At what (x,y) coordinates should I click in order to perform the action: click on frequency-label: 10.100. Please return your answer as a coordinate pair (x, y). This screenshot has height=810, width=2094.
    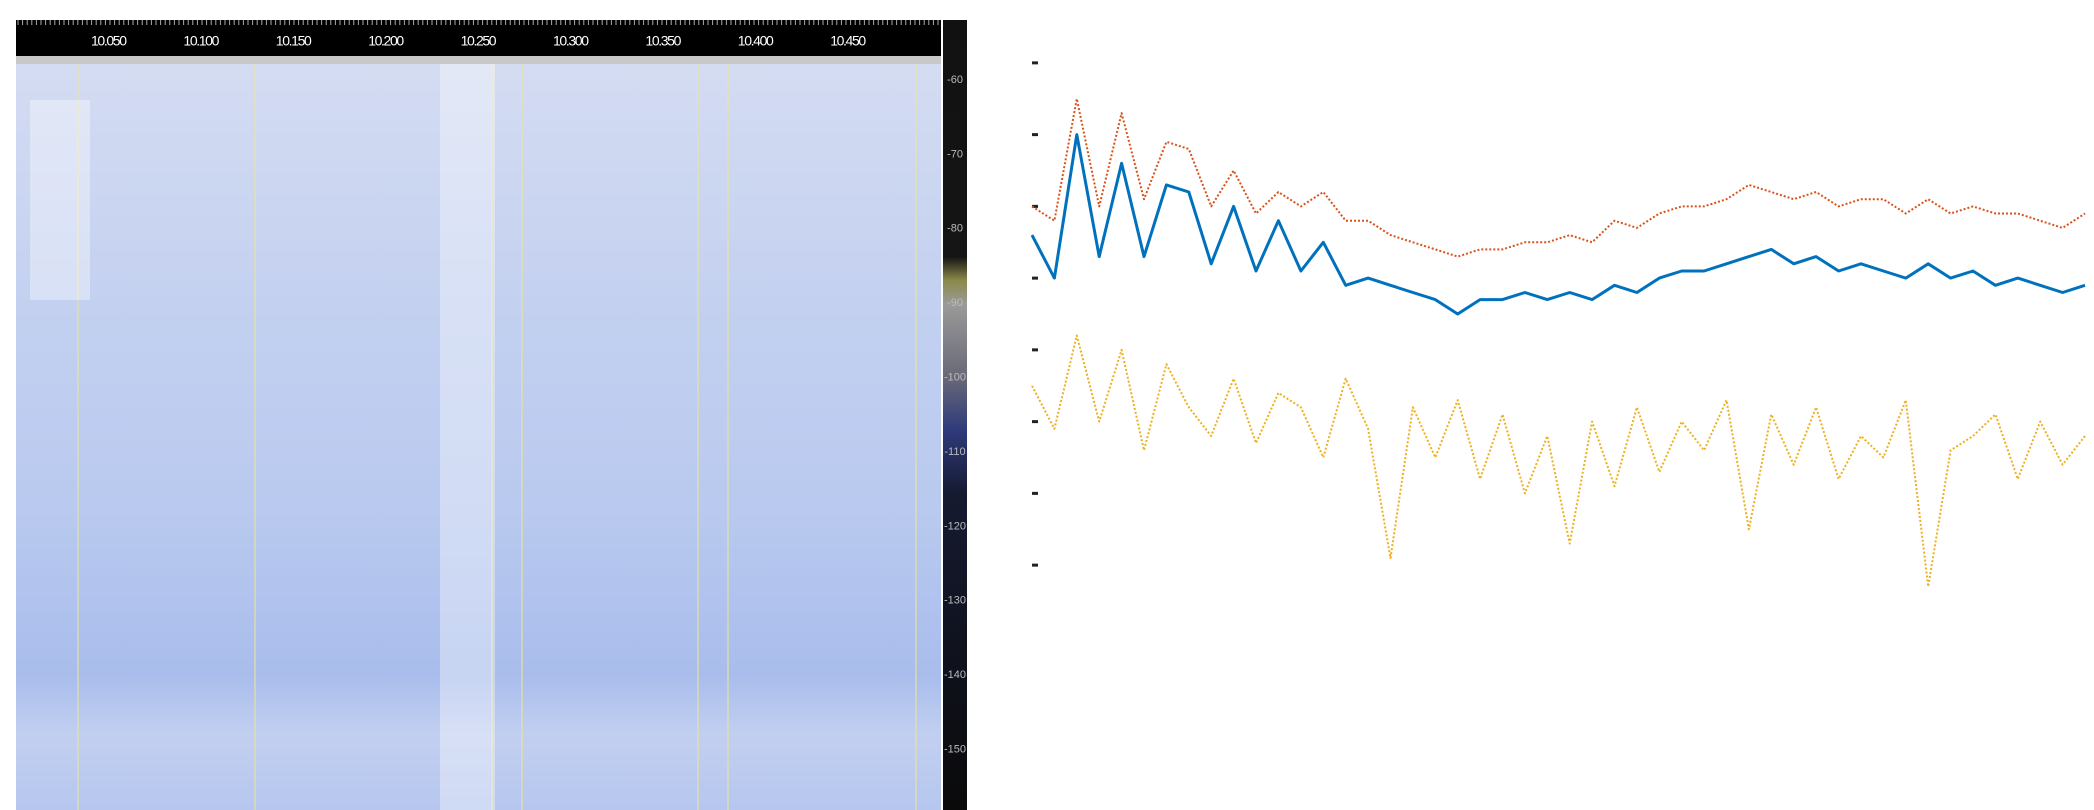
    Looking at the image, I should click on (201, 41).